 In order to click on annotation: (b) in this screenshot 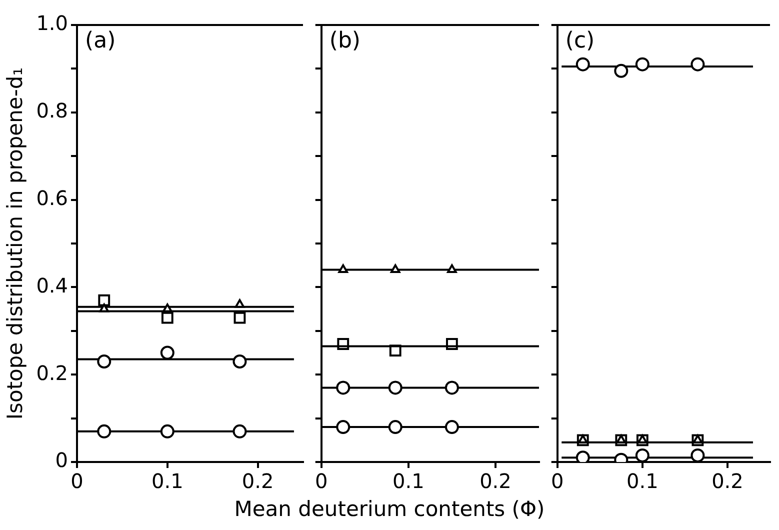, I will do `click(345, 41)`.